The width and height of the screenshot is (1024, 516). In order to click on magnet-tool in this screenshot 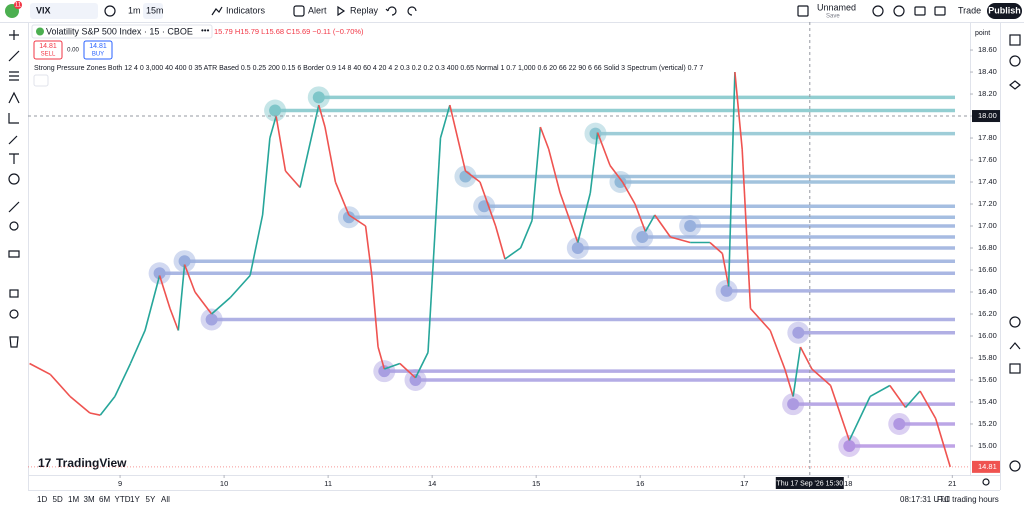, I will do `click(14, 254)`.